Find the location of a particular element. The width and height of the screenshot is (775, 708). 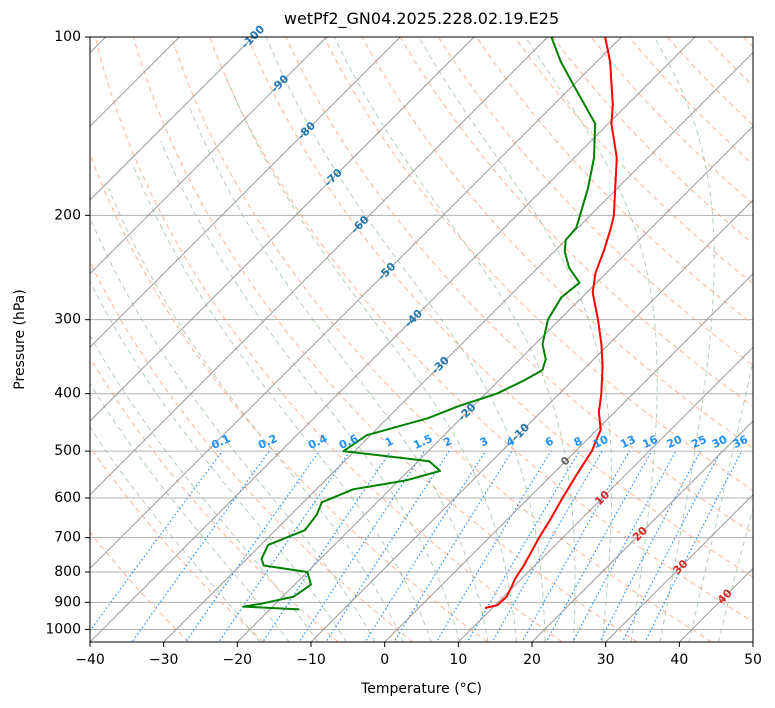

x-tick-label: 40 is located at coordinates (679, 660).